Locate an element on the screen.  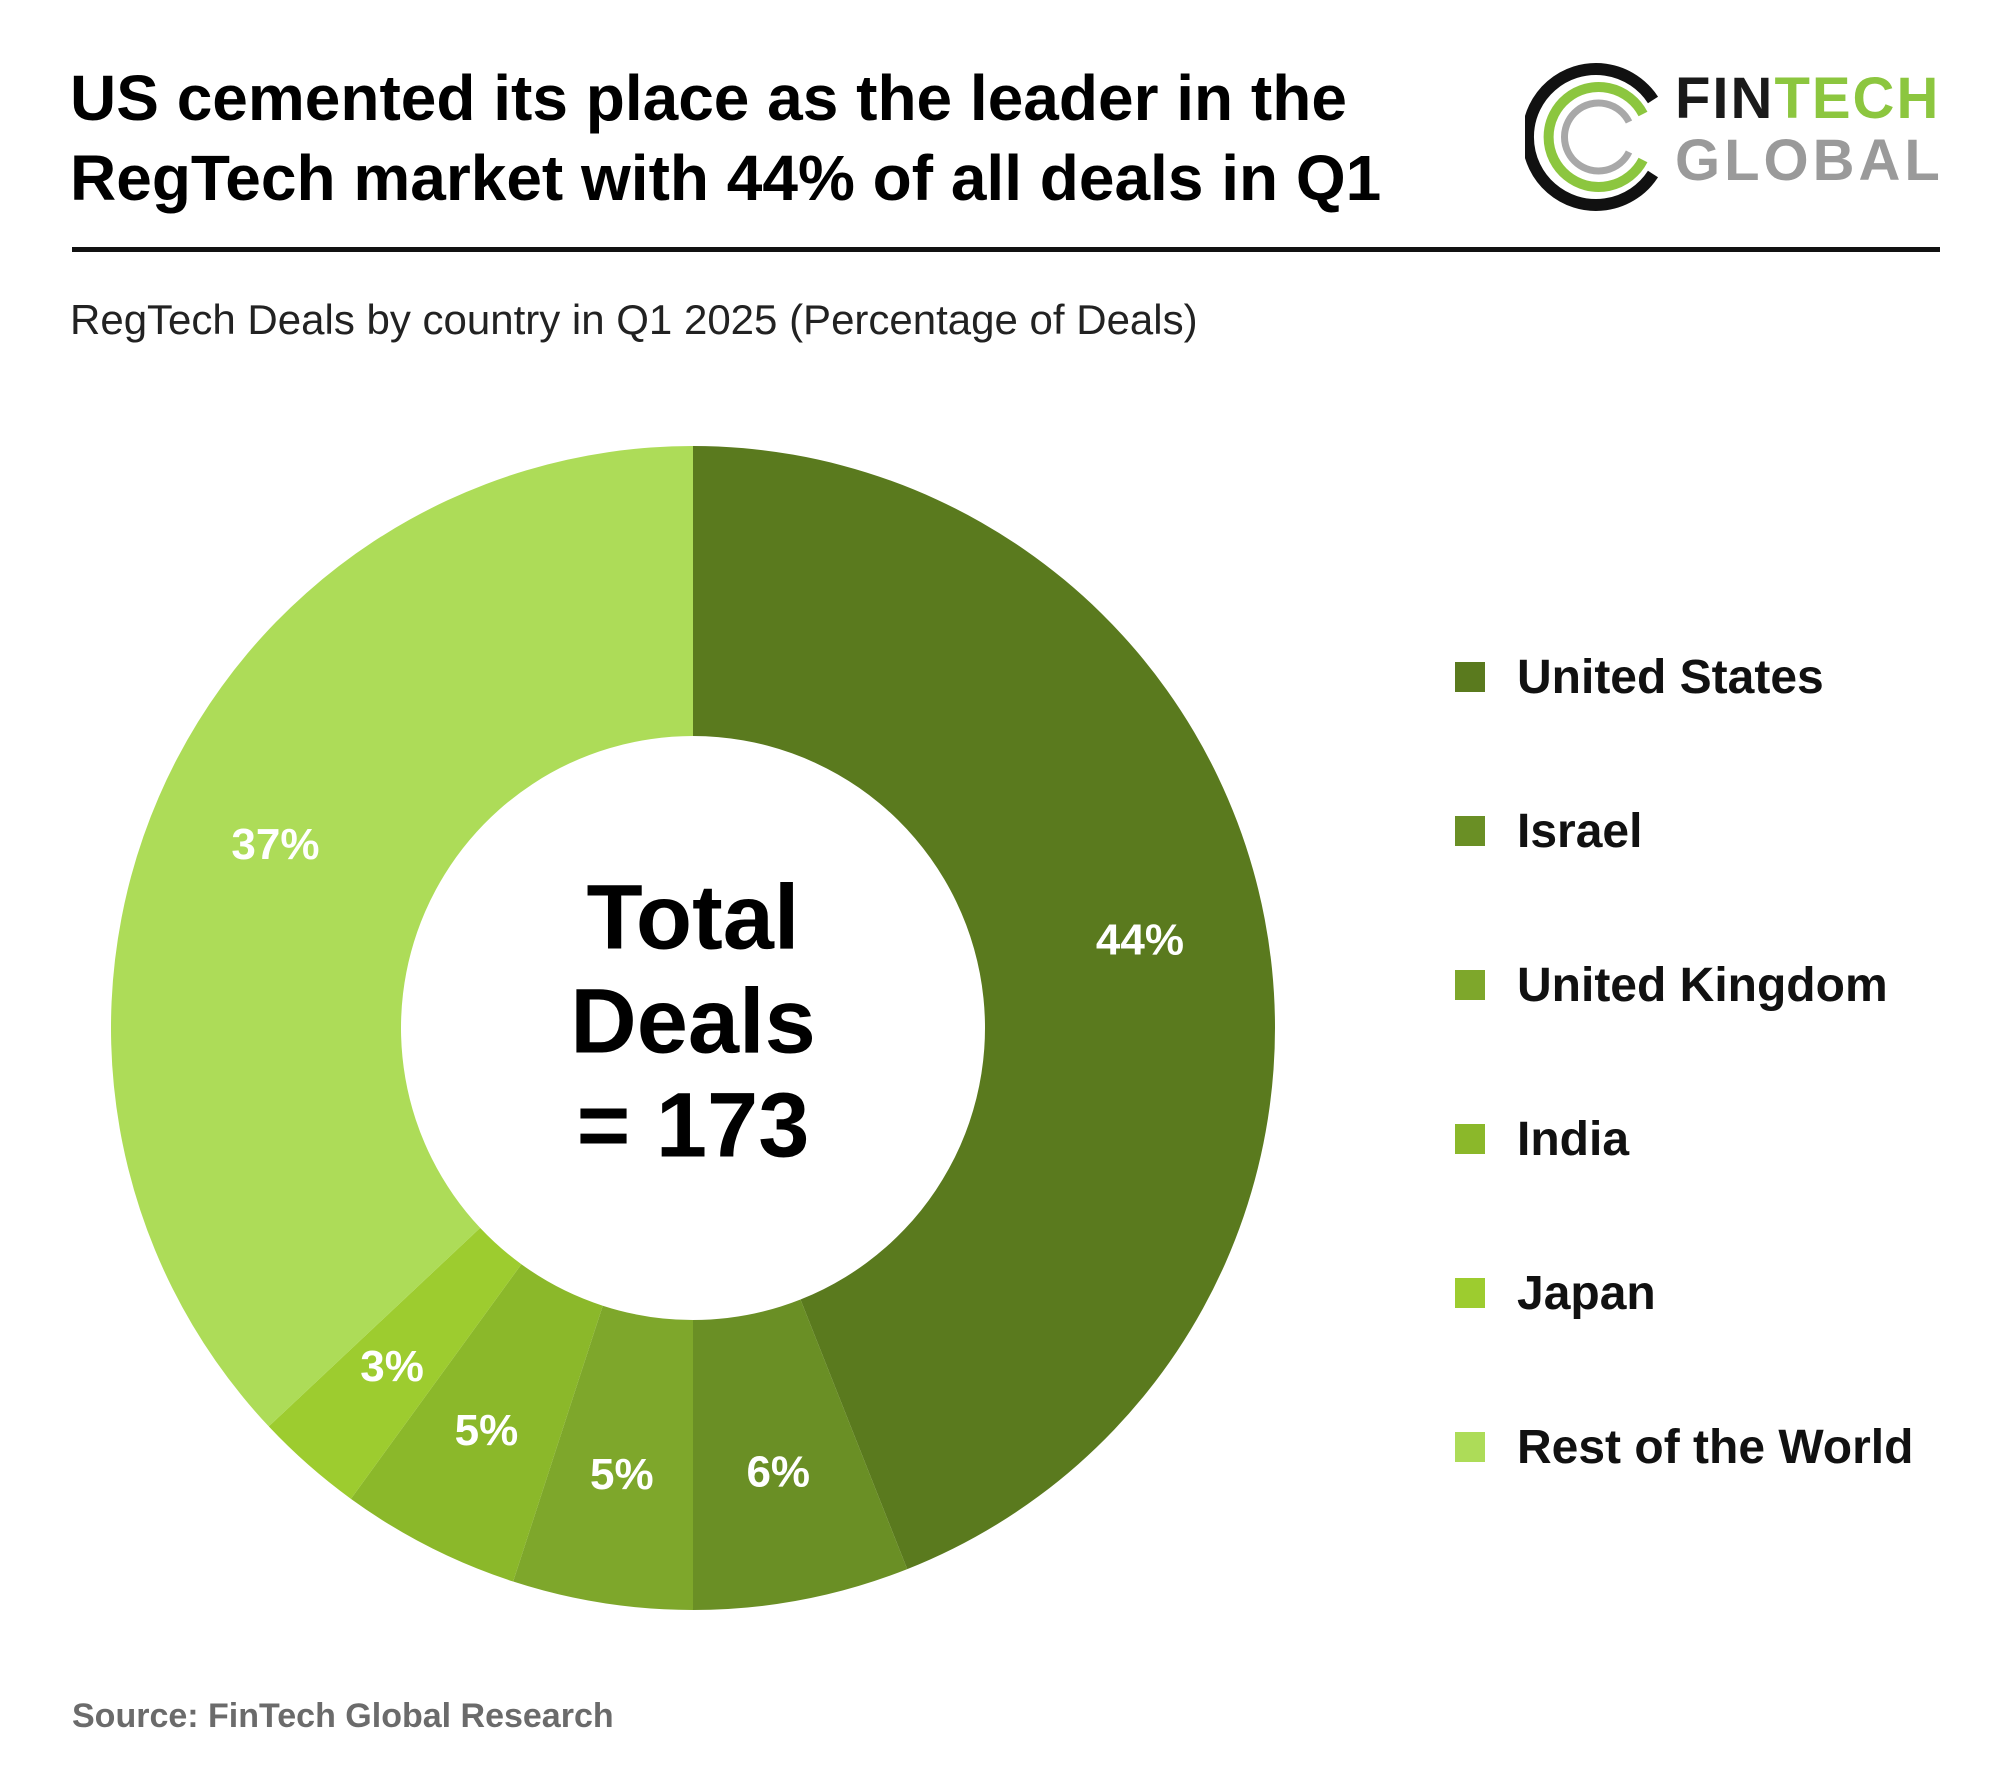
legend-item-united-kingdom: United Kingdom is located at coordinates (1684, 985).